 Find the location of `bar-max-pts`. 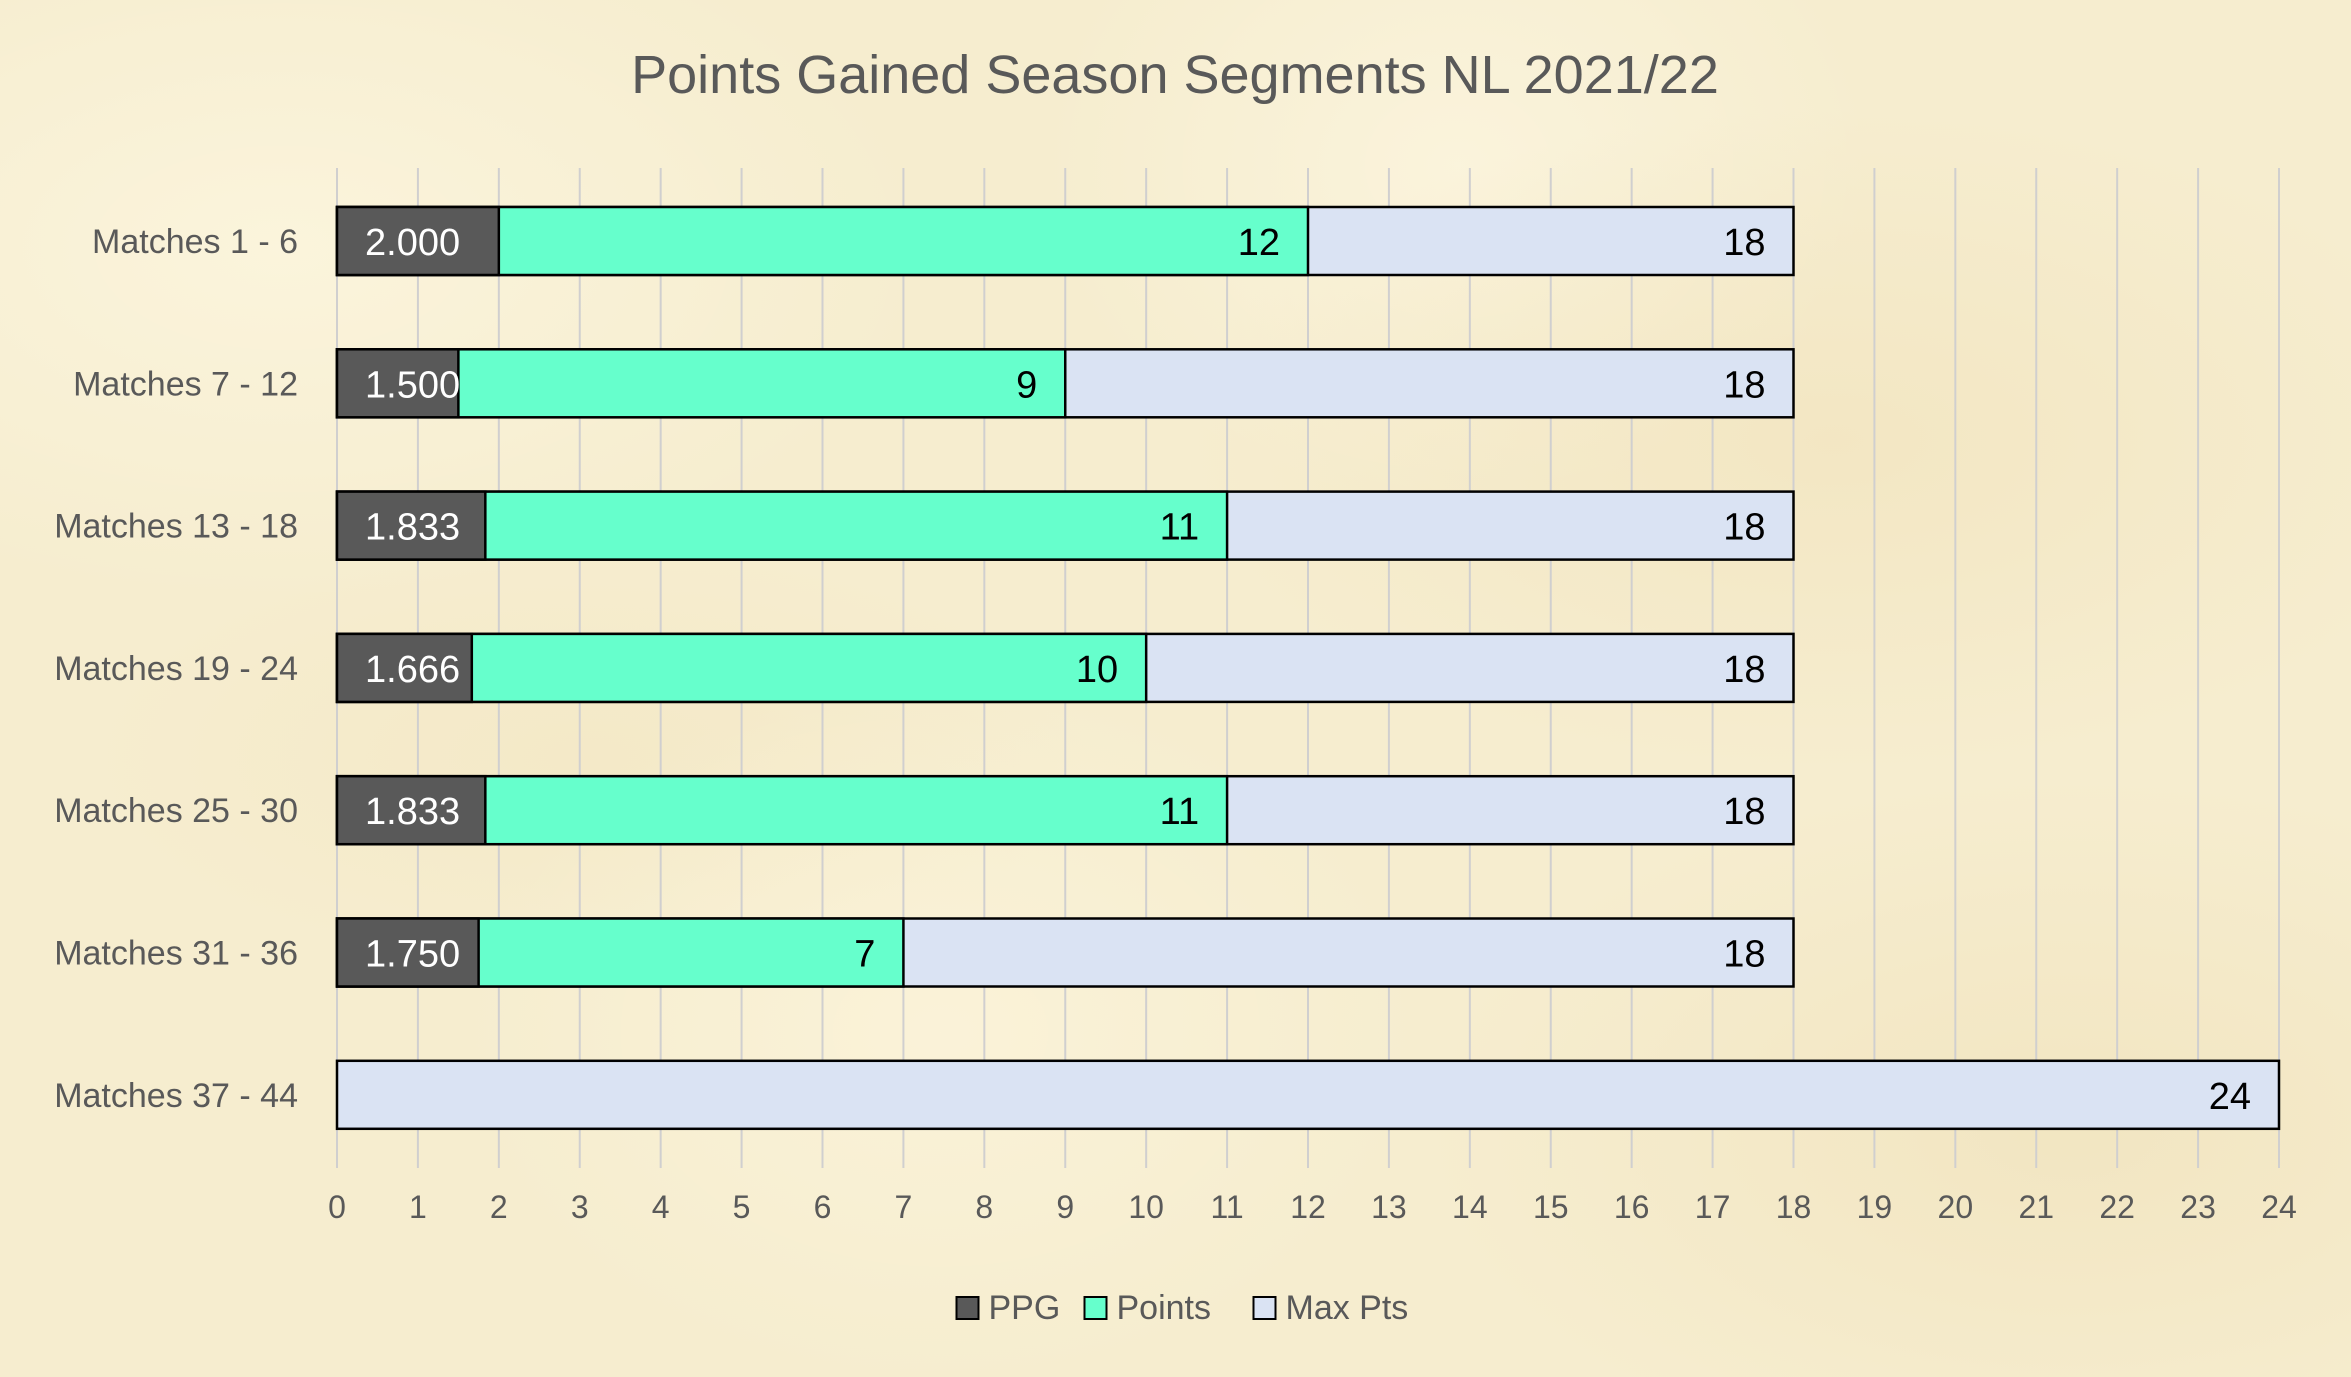

bar-max-pts is located at coordinates (1308, 1095).